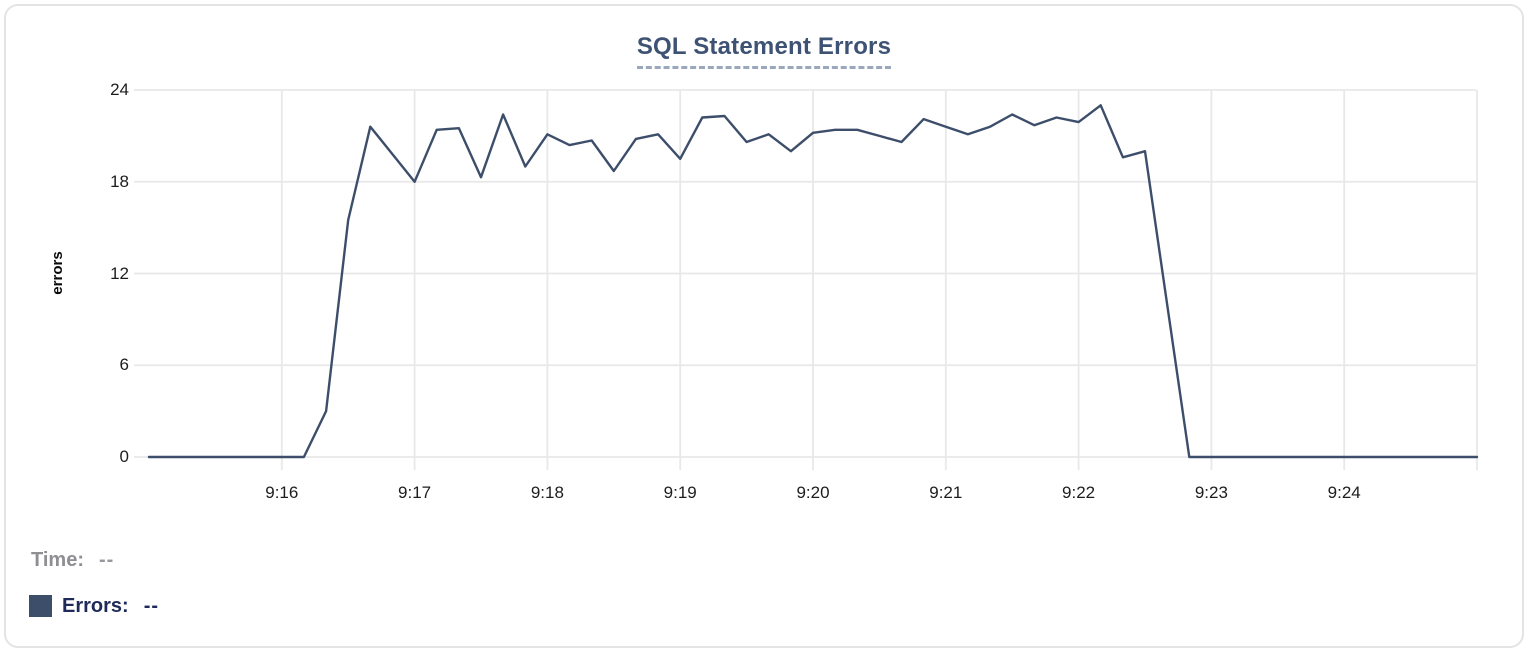 This screenshot has height=652, width=1528. What do you see at coordinates (106, 559) in the screenshot?
I see `time-readout-value: --` at bounding box center [106, 559].